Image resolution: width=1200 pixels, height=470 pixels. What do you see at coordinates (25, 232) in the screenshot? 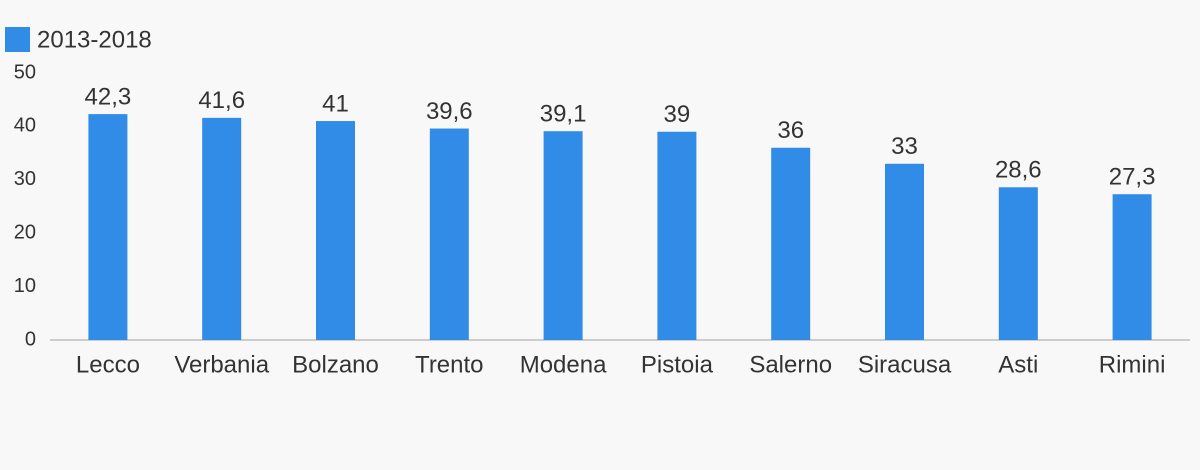
I see `y-tick-label: 20` at bounding box center [25, 232].